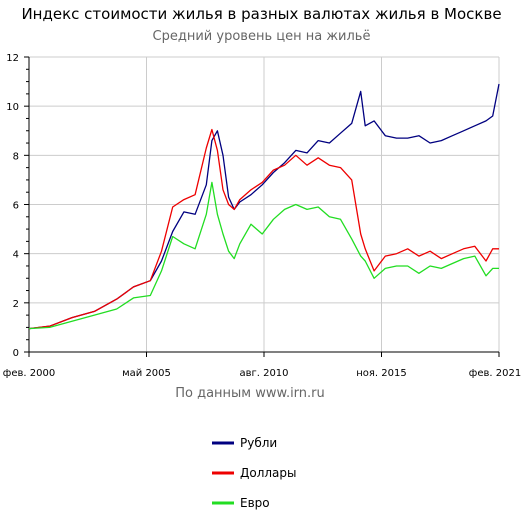 The image size is (523, 518). I want to click on y-tick-label: 10, so click(12, 107).